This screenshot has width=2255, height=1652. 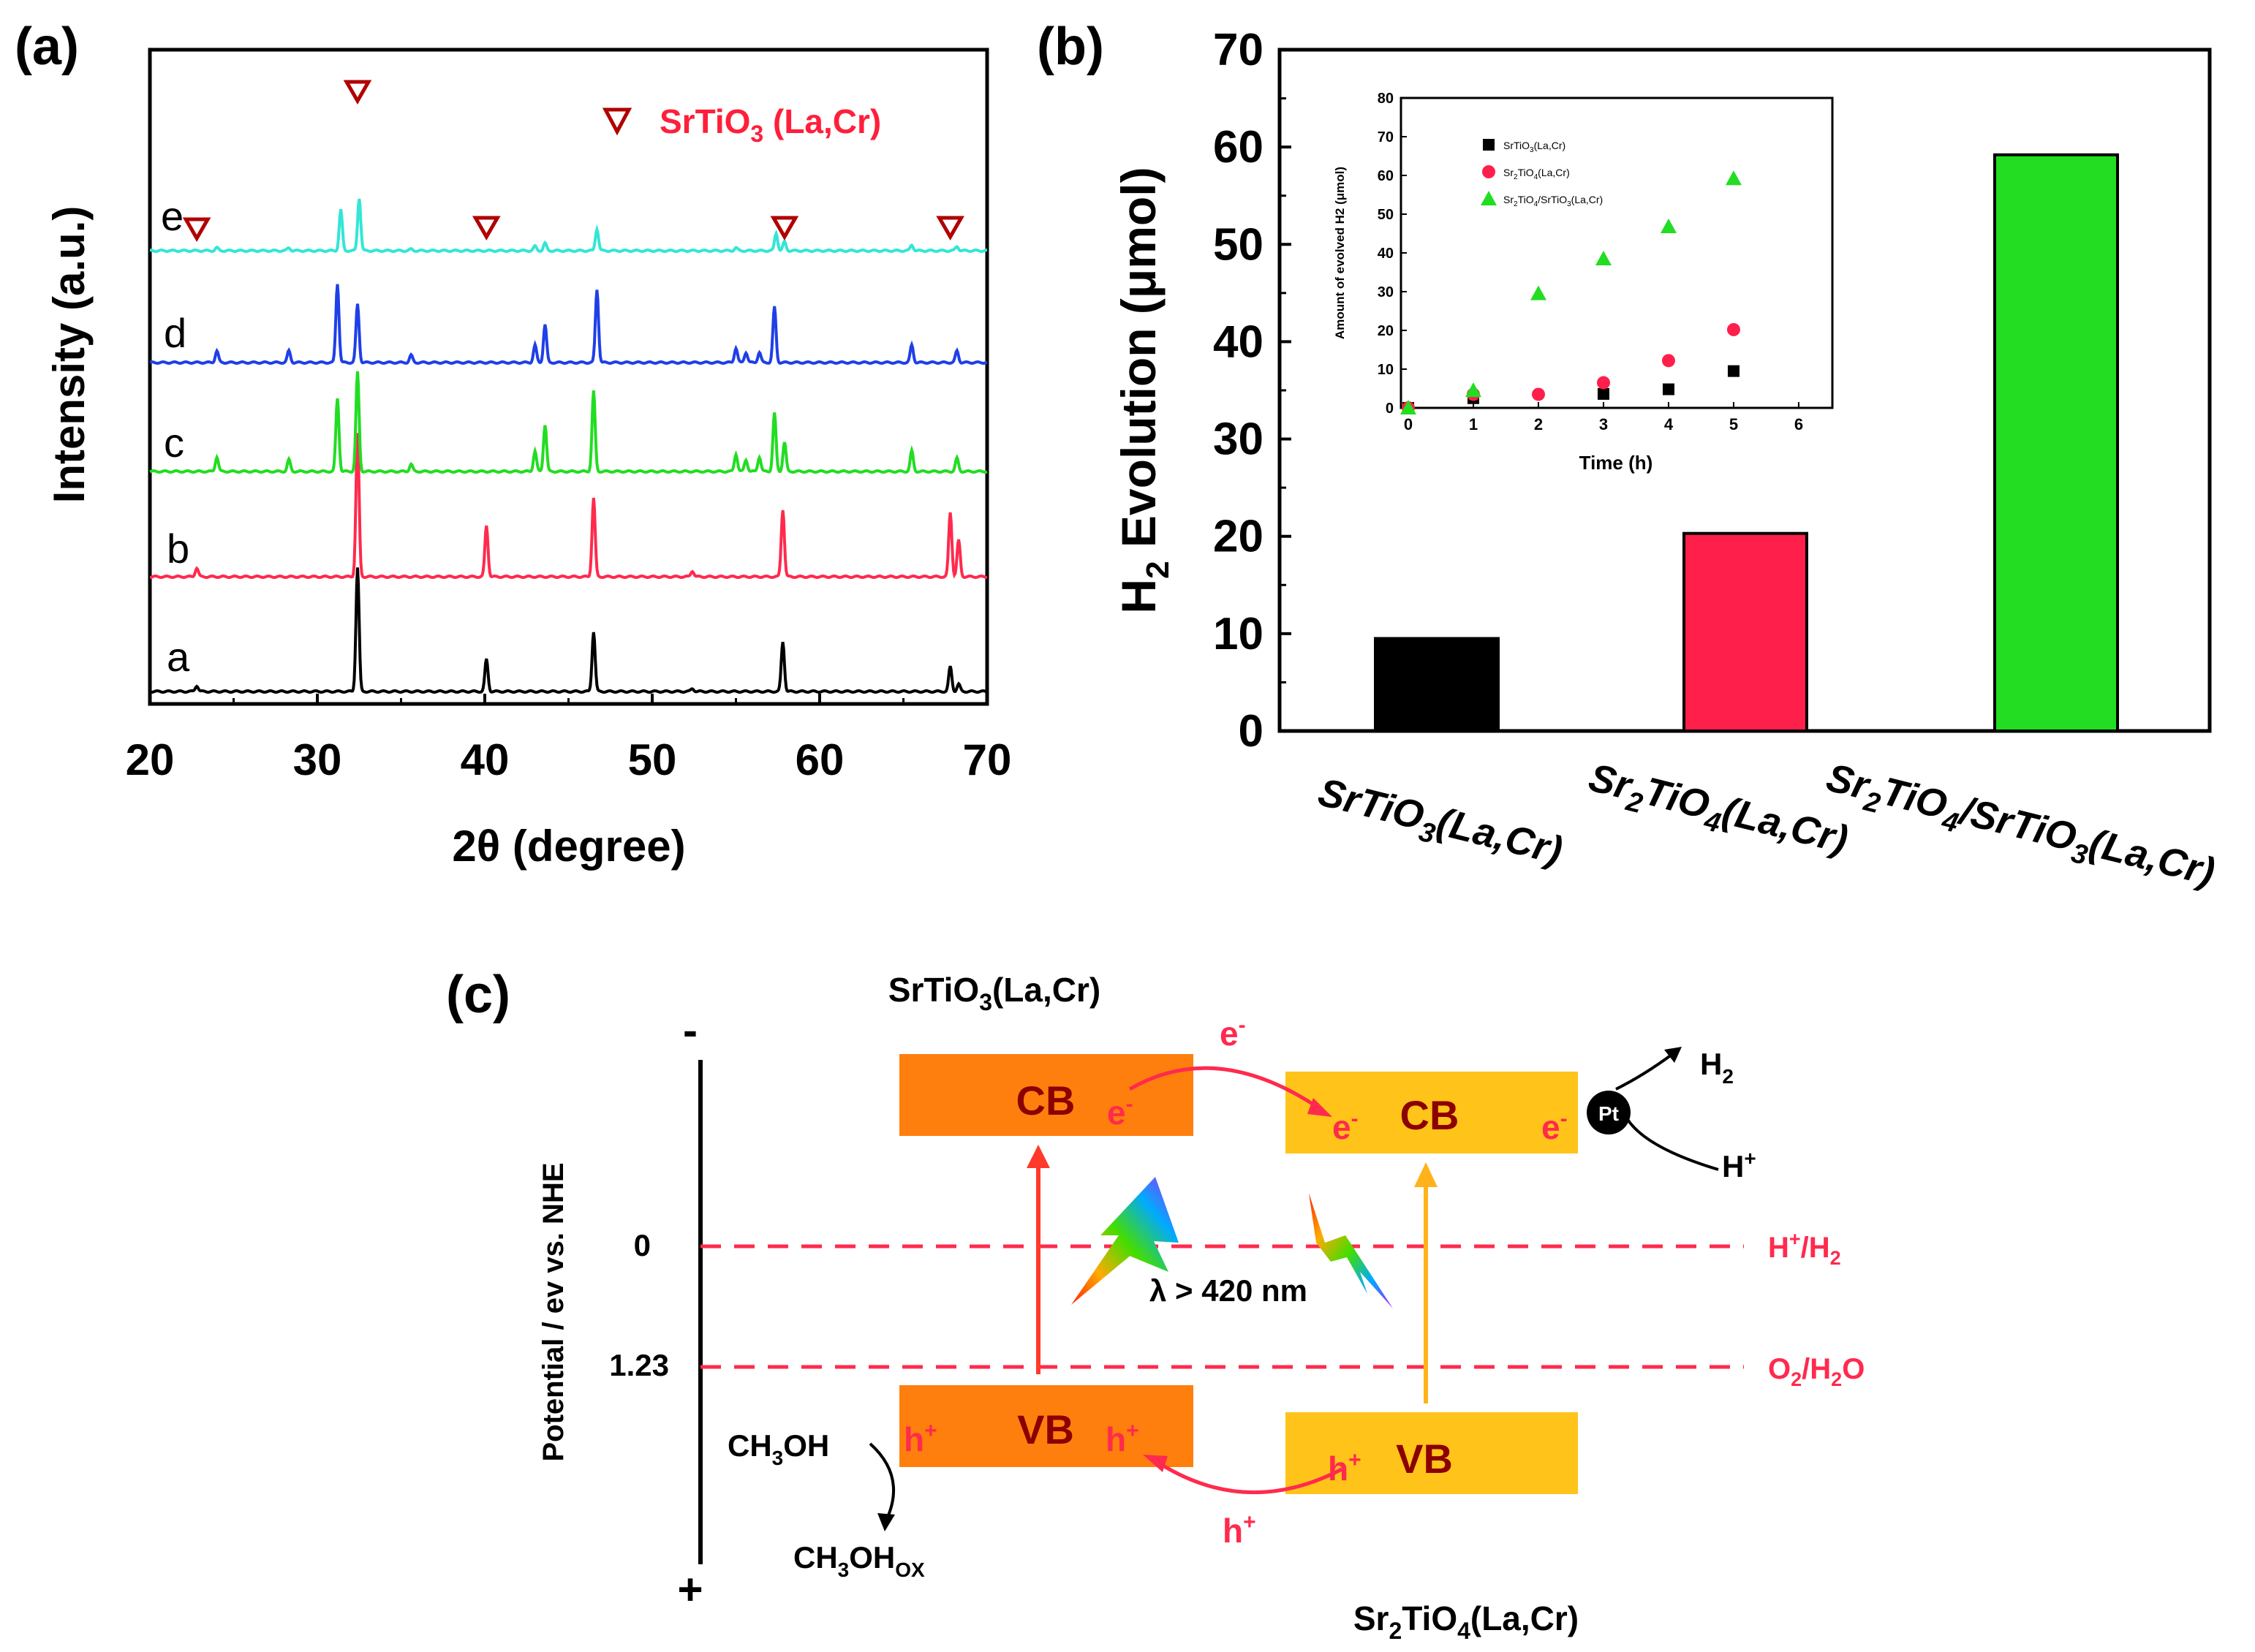 What do you see at coordinates (1351, 1250) in the screenshot?
I see `light-bolt-right-icon` at bounding box center [1351, 1250].